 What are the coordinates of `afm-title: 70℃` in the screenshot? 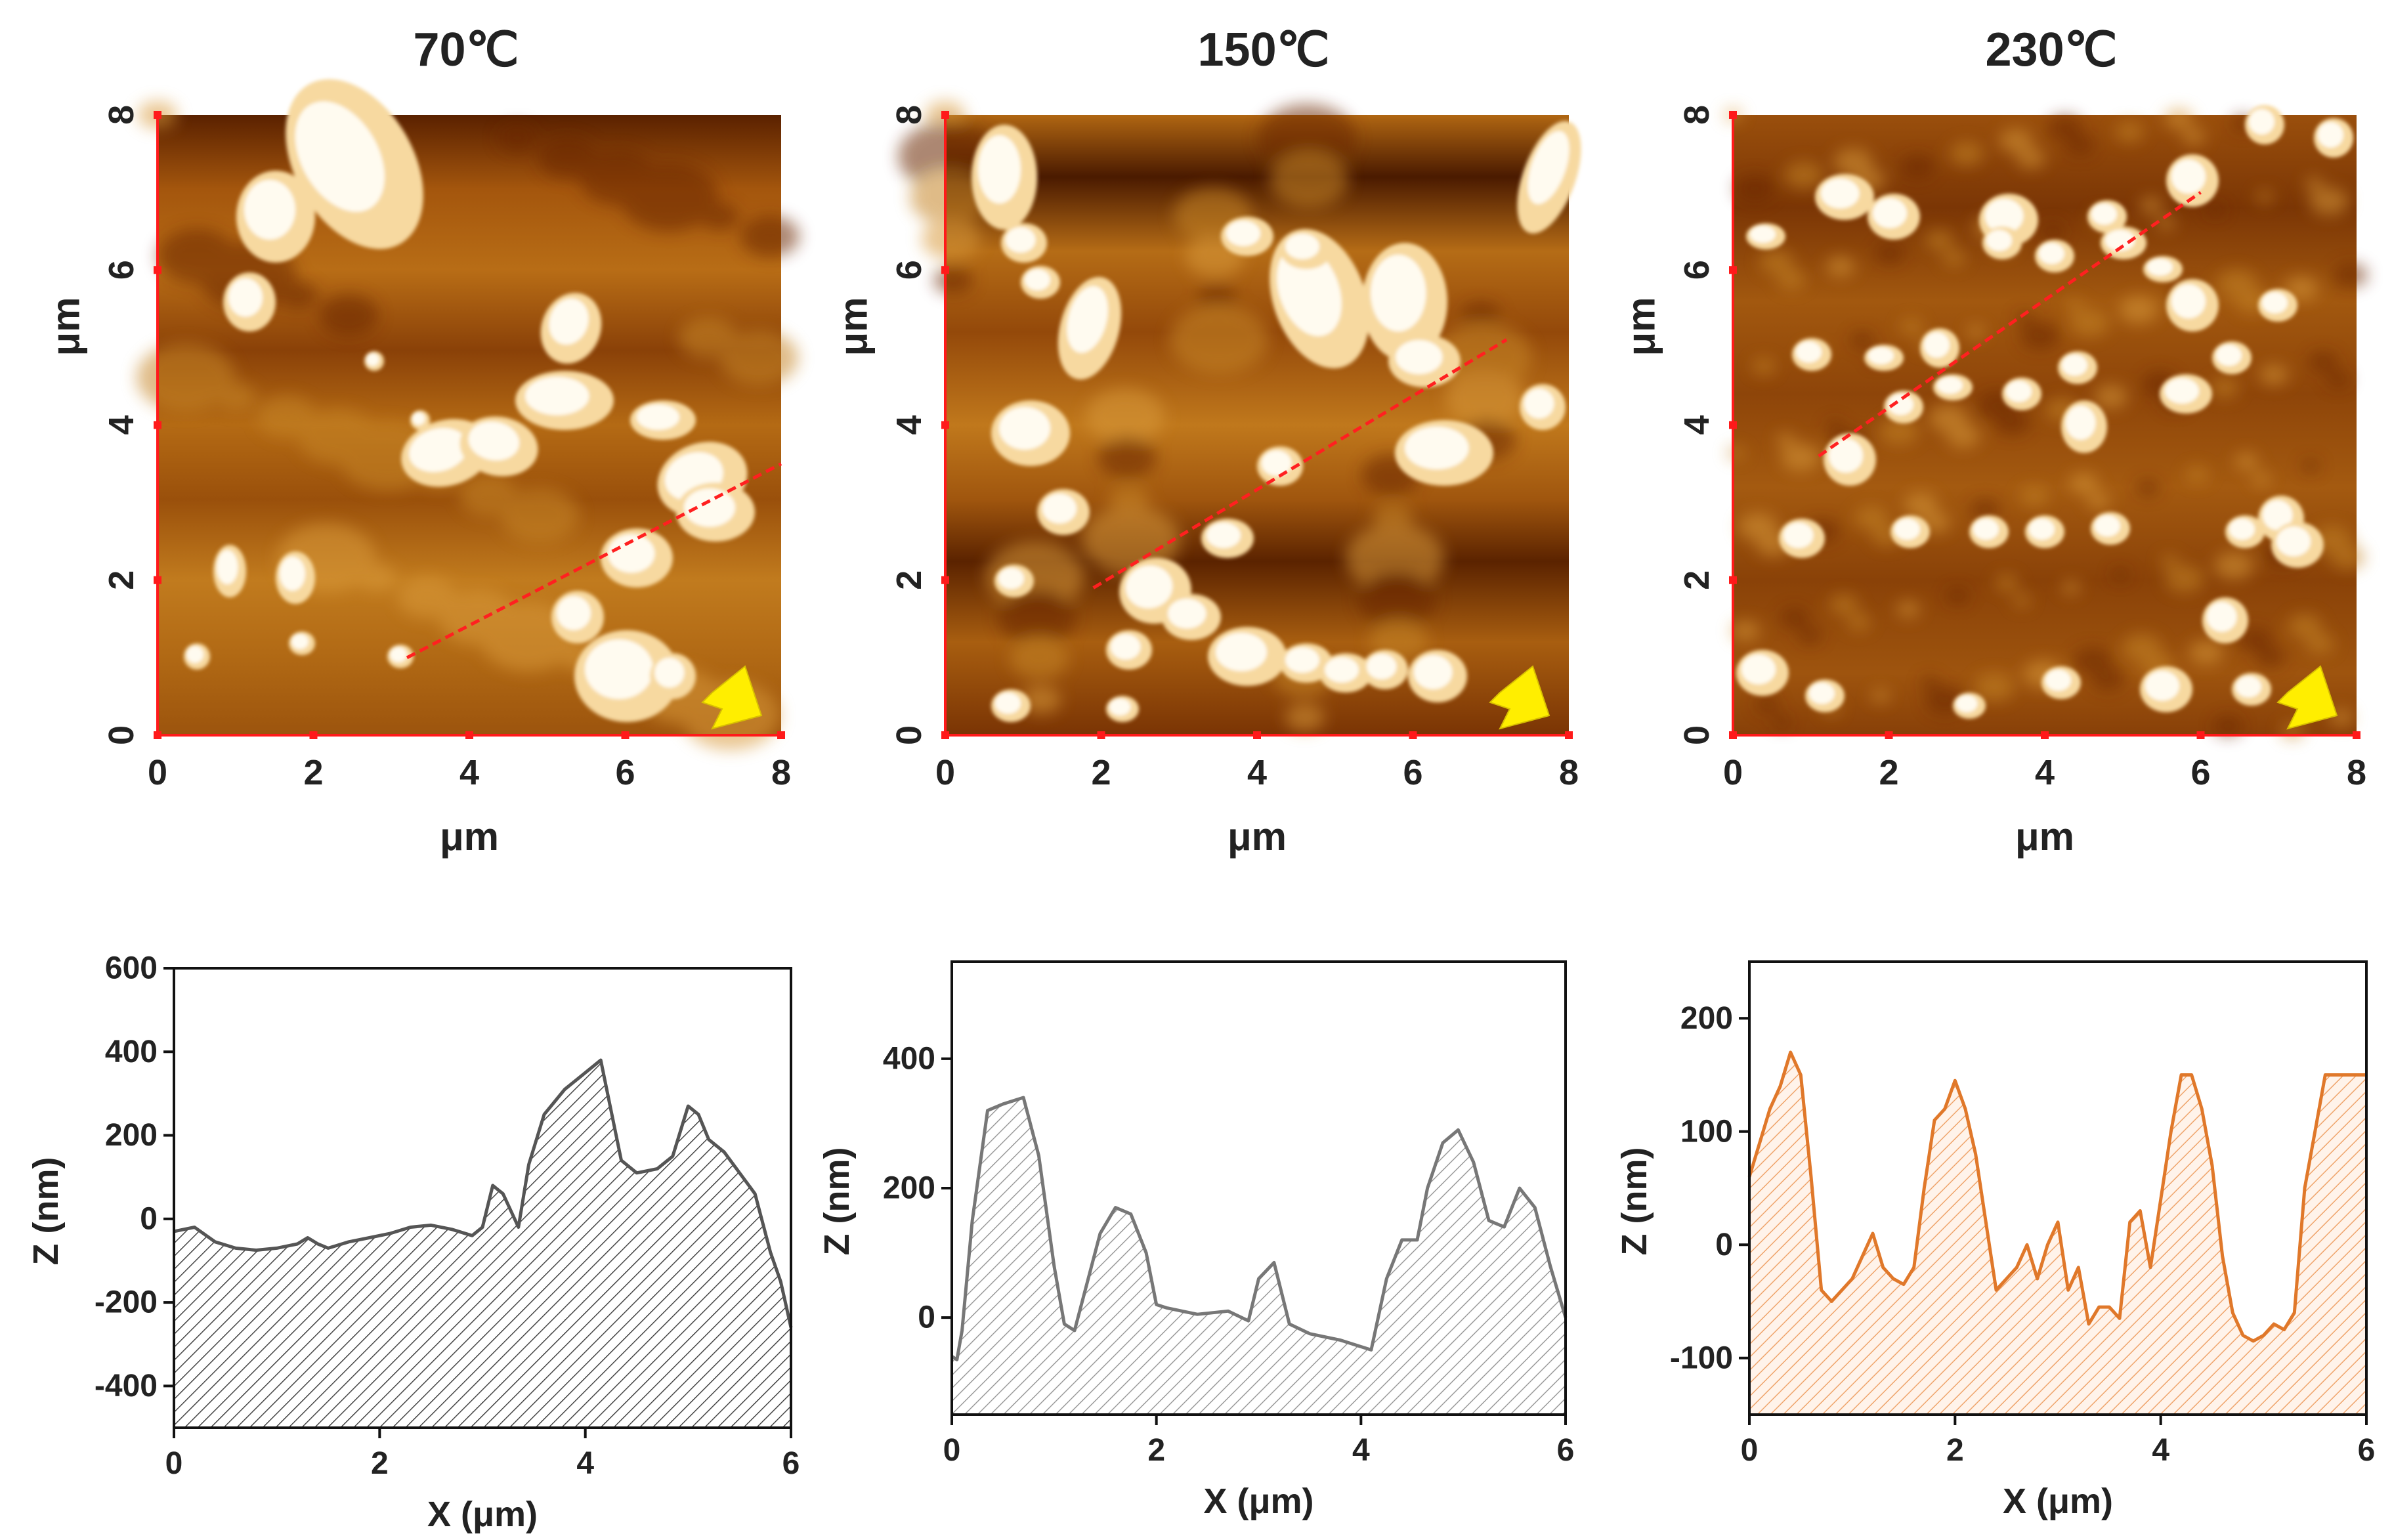 It's located at (466, 50).